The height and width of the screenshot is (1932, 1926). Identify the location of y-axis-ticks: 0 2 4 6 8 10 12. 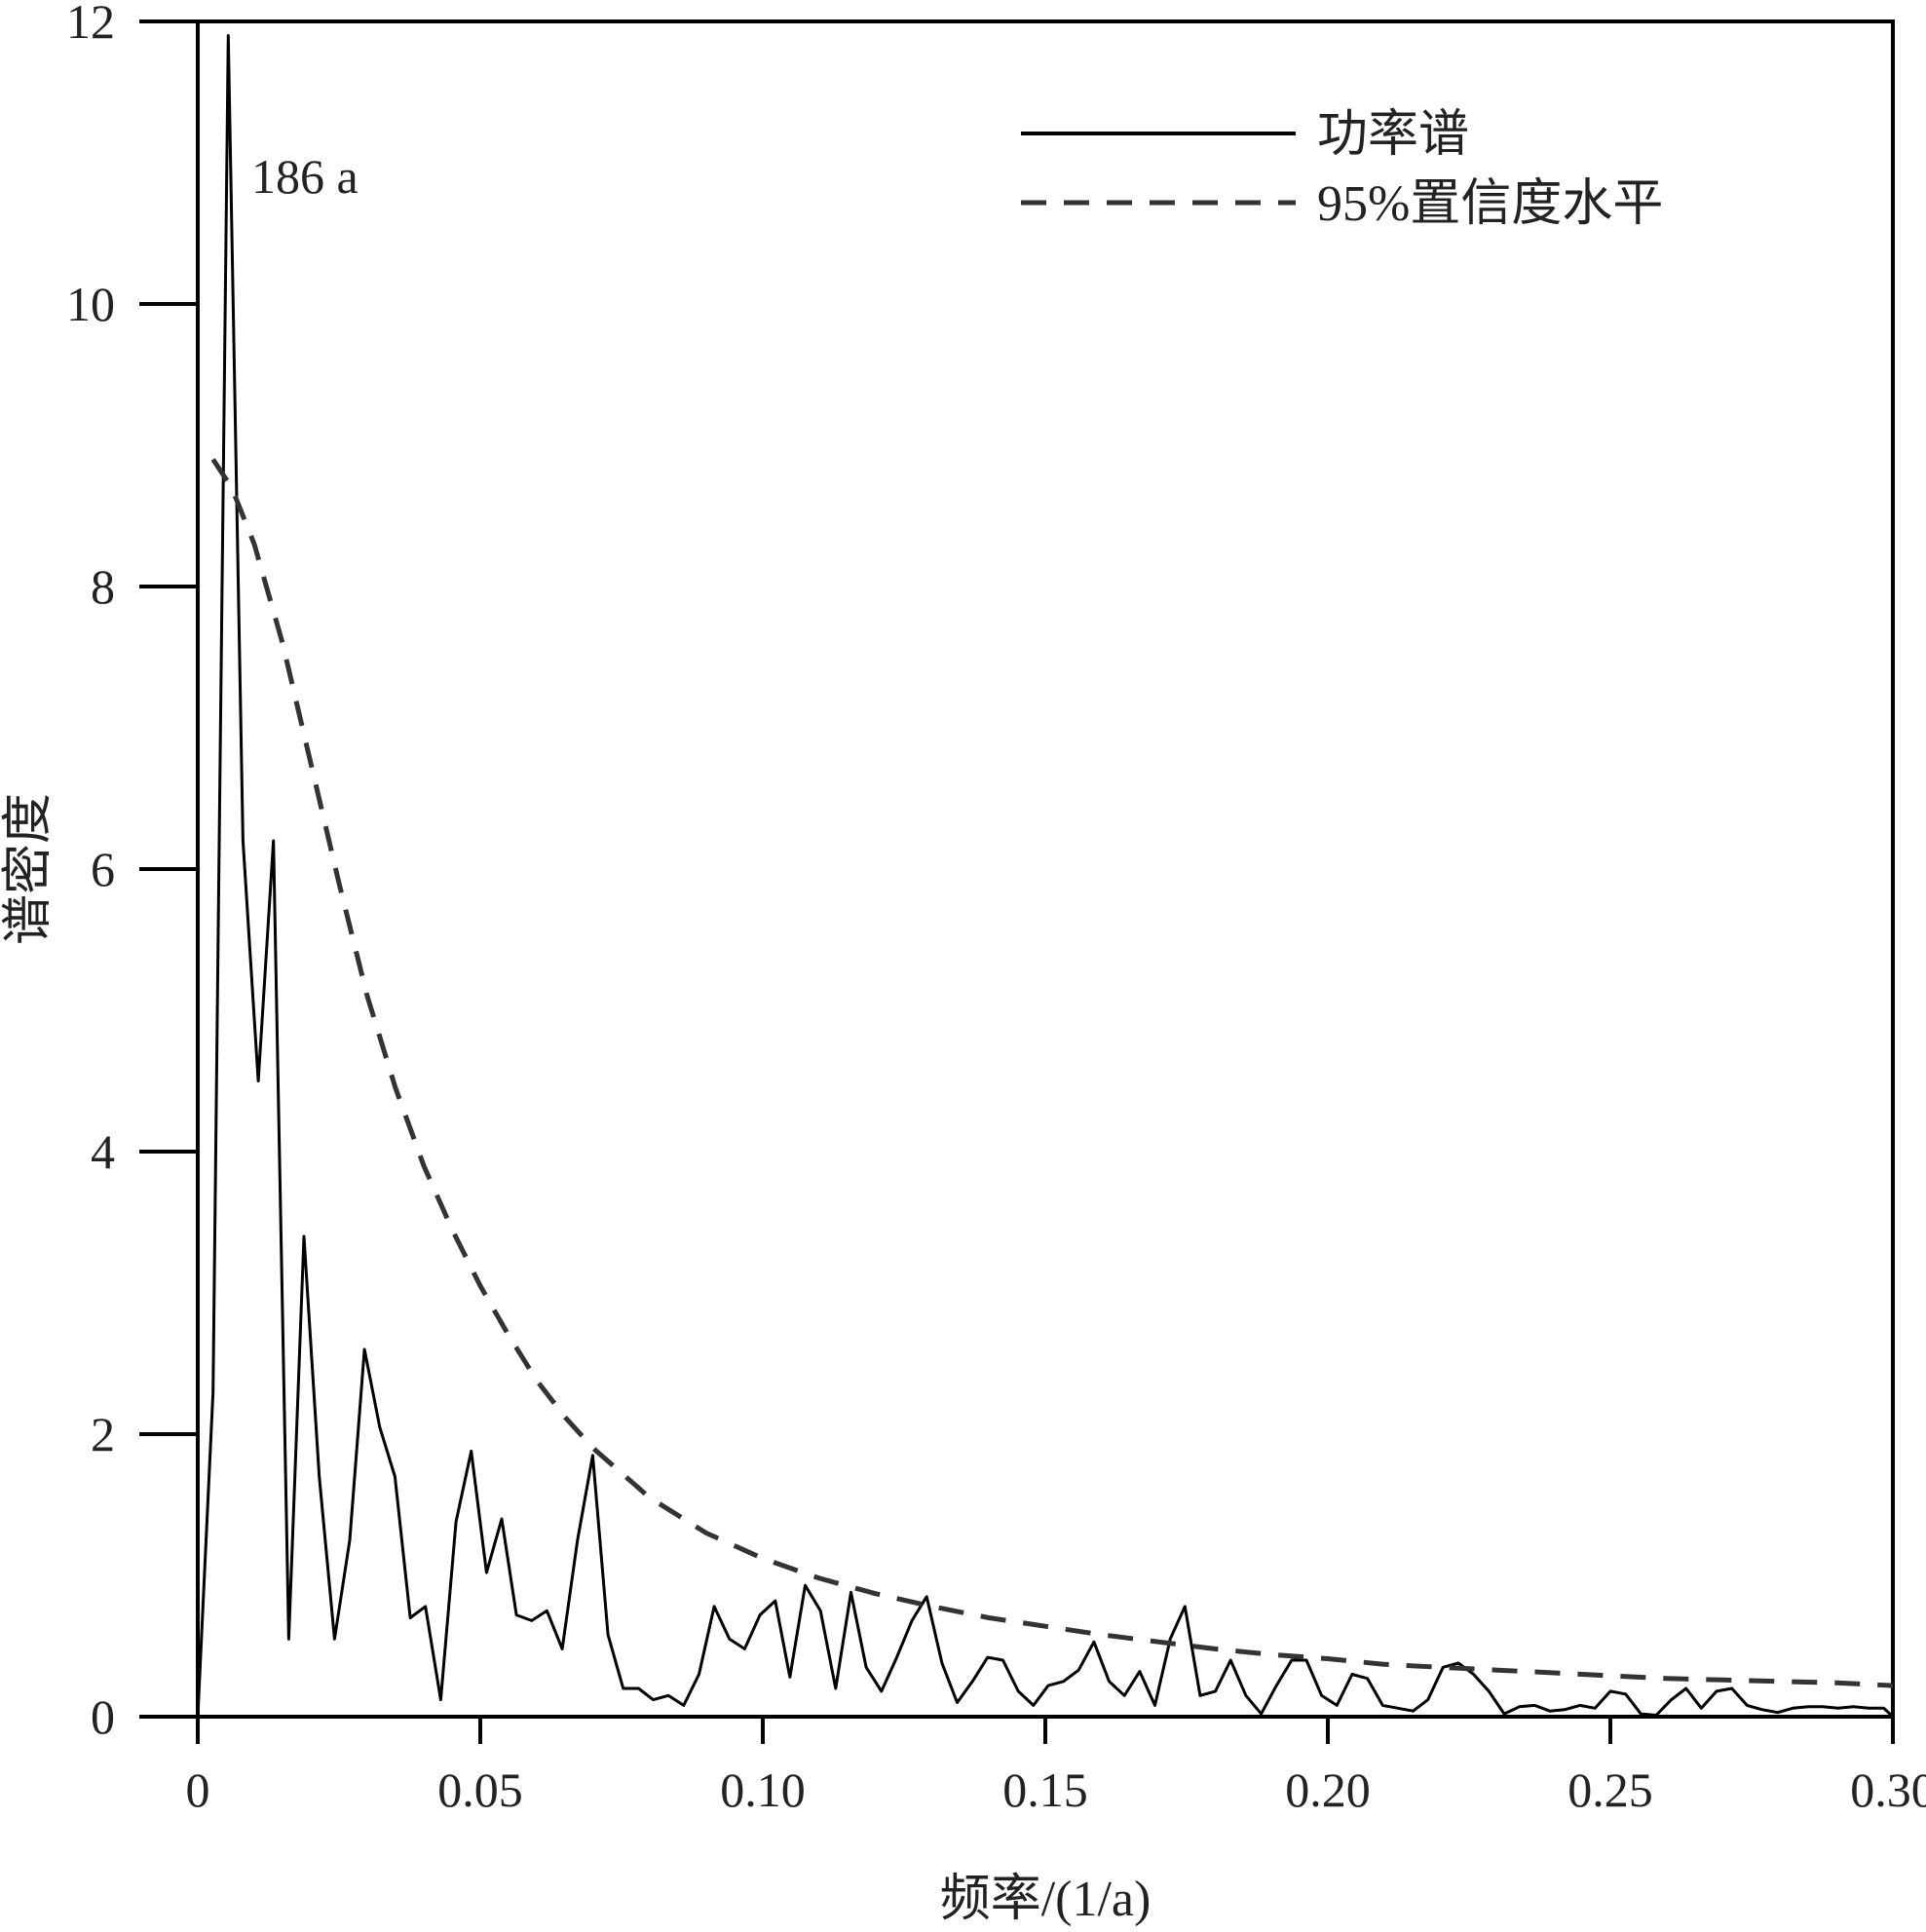
(132, 872).